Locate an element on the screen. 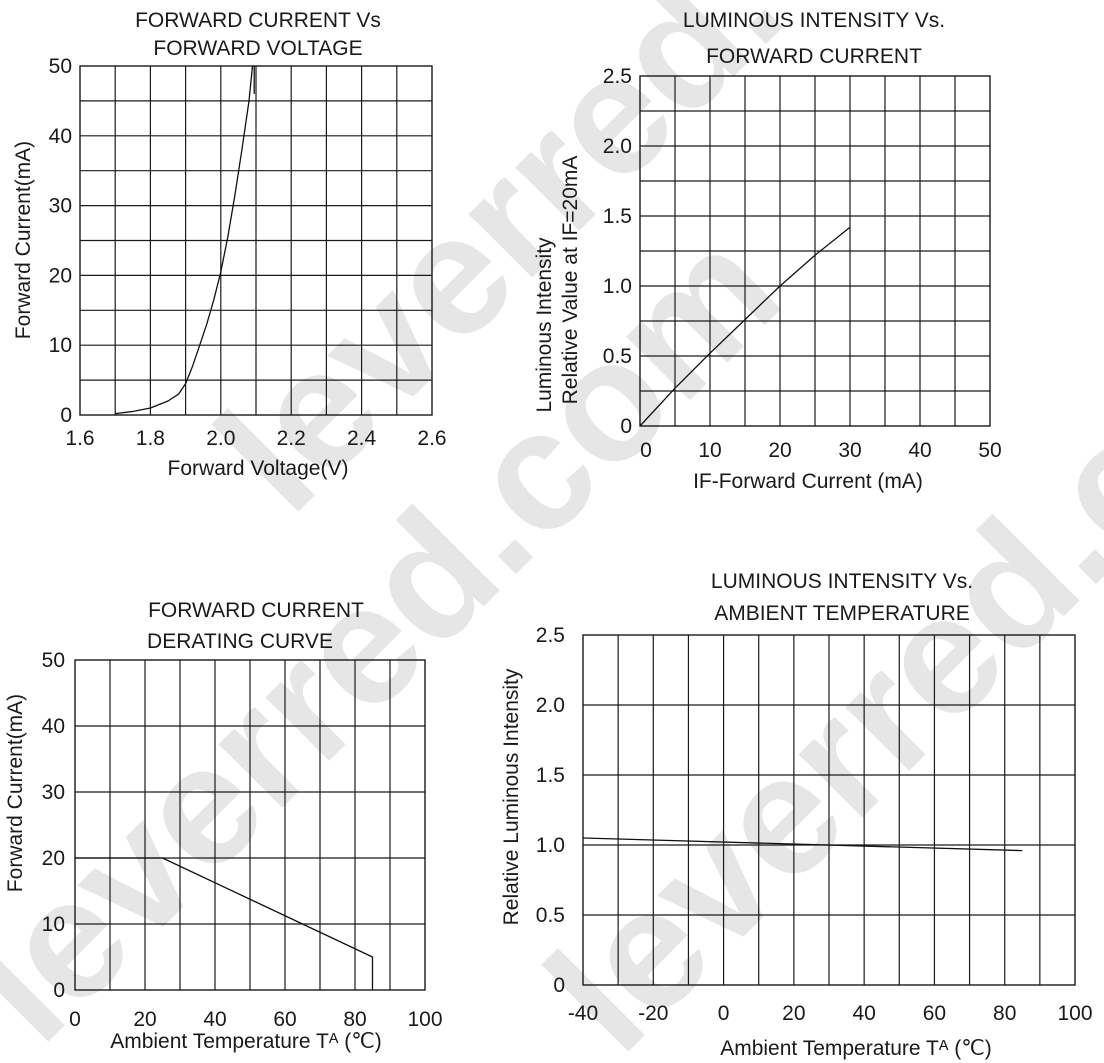 This screenshot has height=1063, width=1104. plot-area: 1.6 1.8 2.0 2.2 2.4 2.6 0 10 20 30 40 50 is located at coordinates (248, 252).